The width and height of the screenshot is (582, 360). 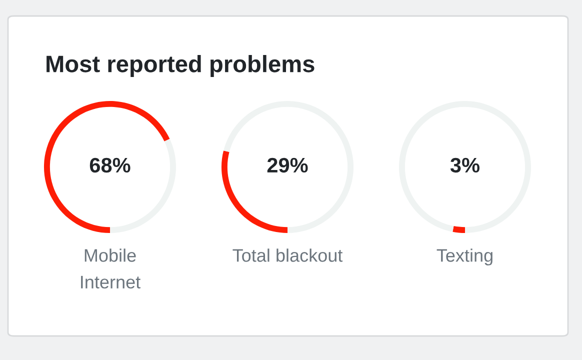 What do you see at coordinates (180, 66) in the screenshot?
I see `chart-title: Most reported problems` at bounding box center [180, 66].